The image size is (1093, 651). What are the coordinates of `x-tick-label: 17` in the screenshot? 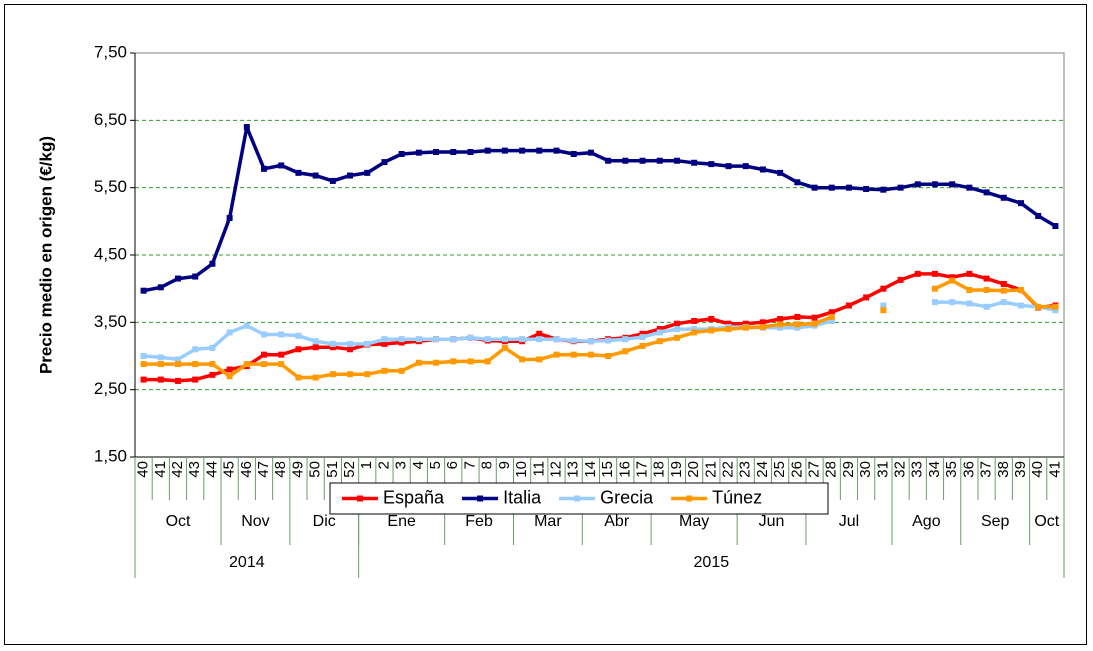 It's located at (641, 469).